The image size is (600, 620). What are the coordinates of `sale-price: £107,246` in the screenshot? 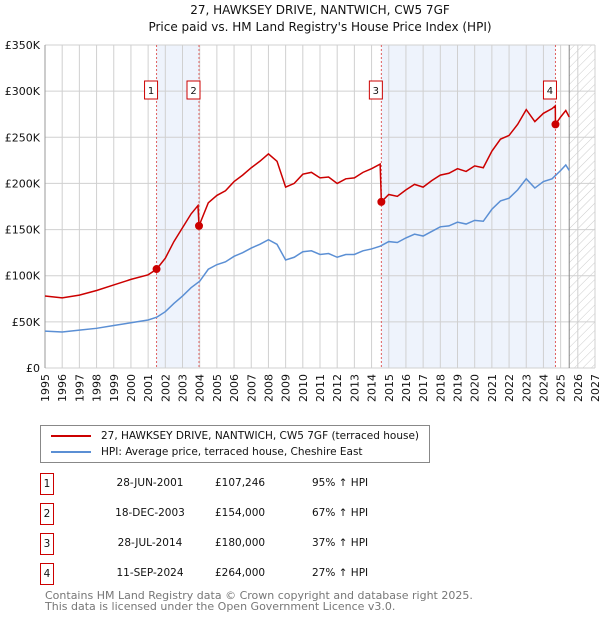 It's located at (240, 483).